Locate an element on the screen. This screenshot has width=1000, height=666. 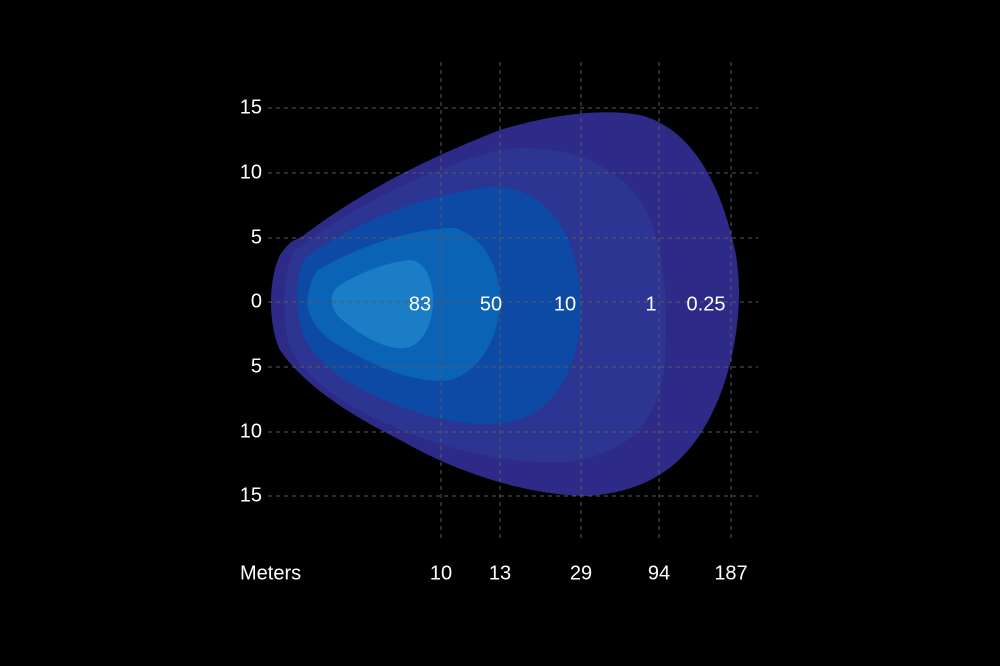
y-tick-label-3: 5 is located at coordinates (256, 237).